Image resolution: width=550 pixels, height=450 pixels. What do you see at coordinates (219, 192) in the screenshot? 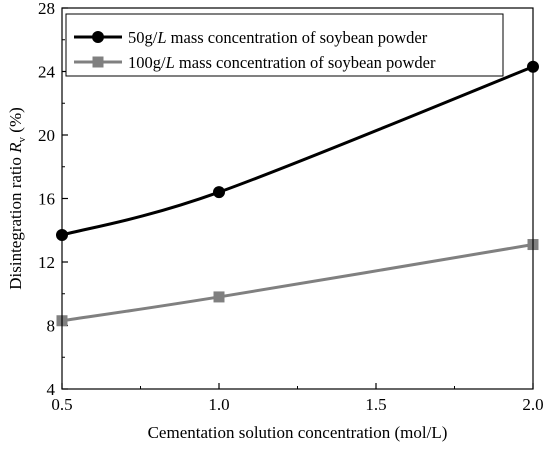
I see `series-1-point` at bounding box center [219, 192].